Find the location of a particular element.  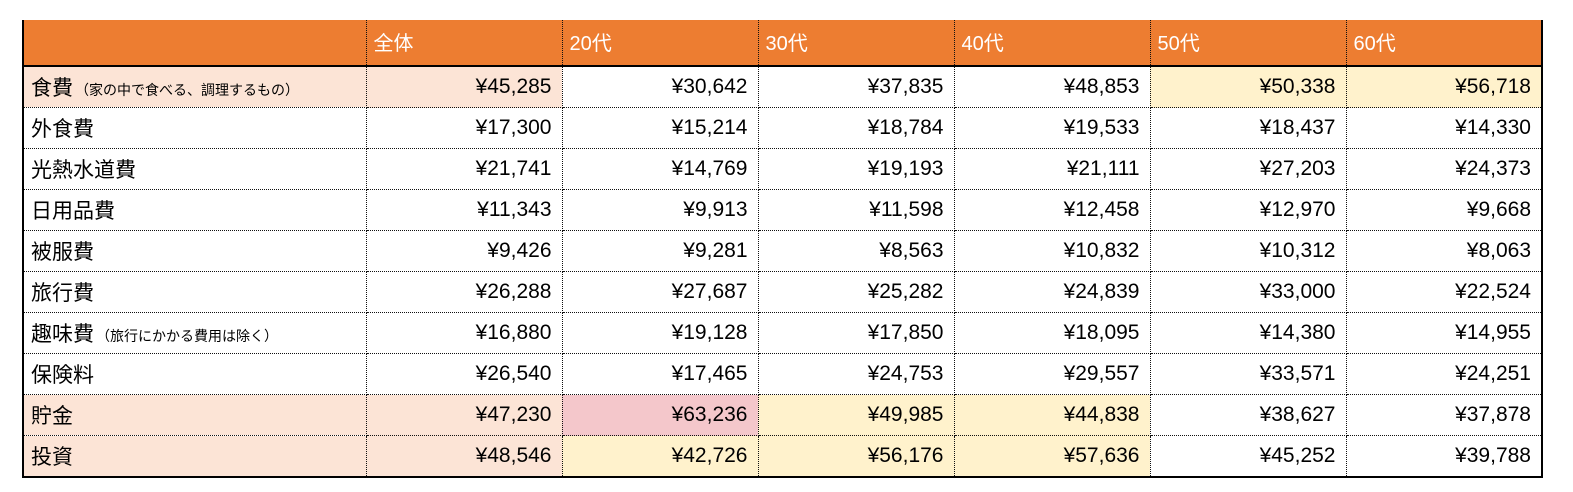

value-cell: ¥19,128 is located at coordinates (660, 333).